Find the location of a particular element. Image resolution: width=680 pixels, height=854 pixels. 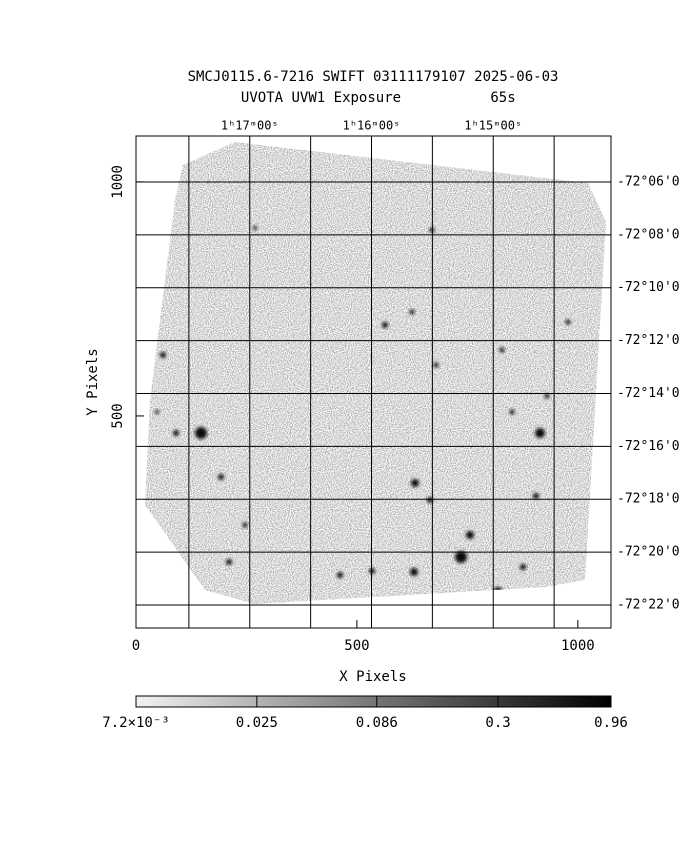

y-tick-label: 500 is located at coordinates (118, 415).